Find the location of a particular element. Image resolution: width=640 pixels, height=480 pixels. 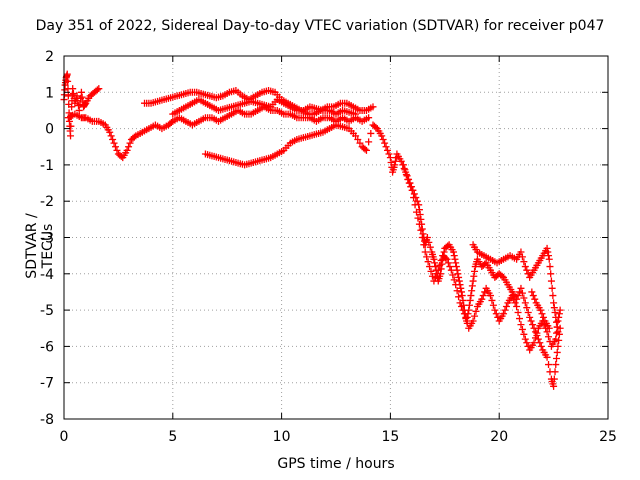

x-tick-label: 25 is located at coordinates (608, 437).